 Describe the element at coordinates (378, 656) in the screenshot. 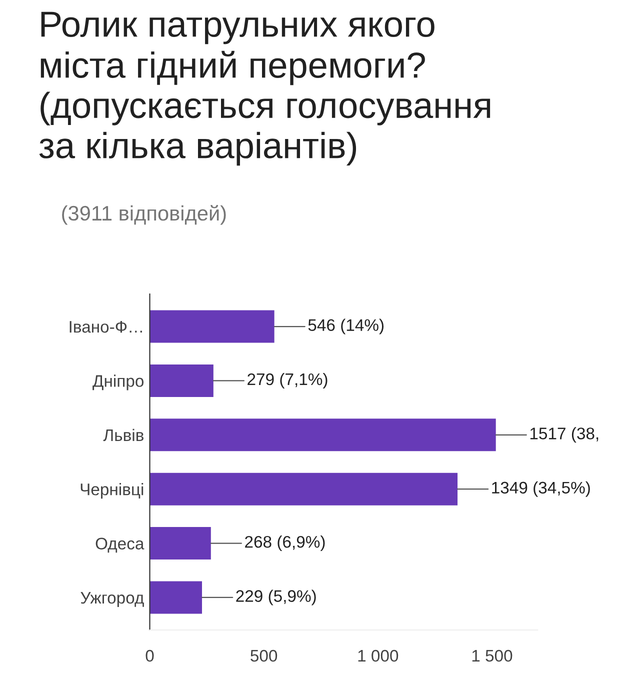

I see `x-tick-label: 1 000` at that location.